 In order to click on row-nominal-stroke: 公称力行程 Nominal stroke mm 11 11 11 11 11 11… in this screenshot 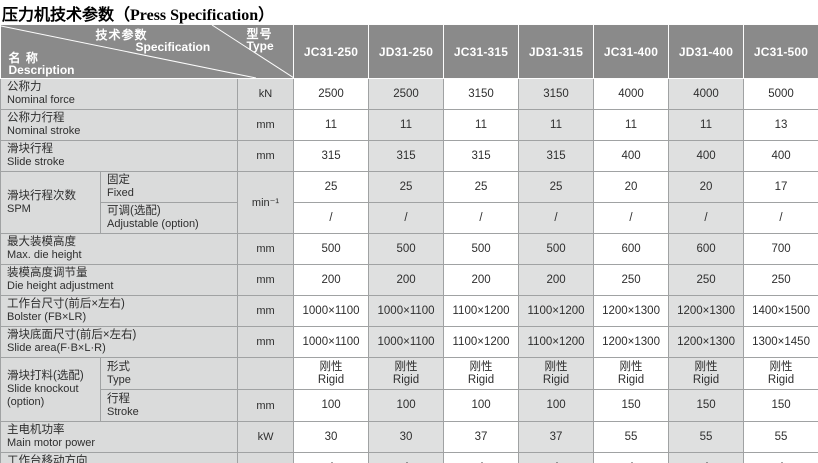, I will do `click(409, 125)`.